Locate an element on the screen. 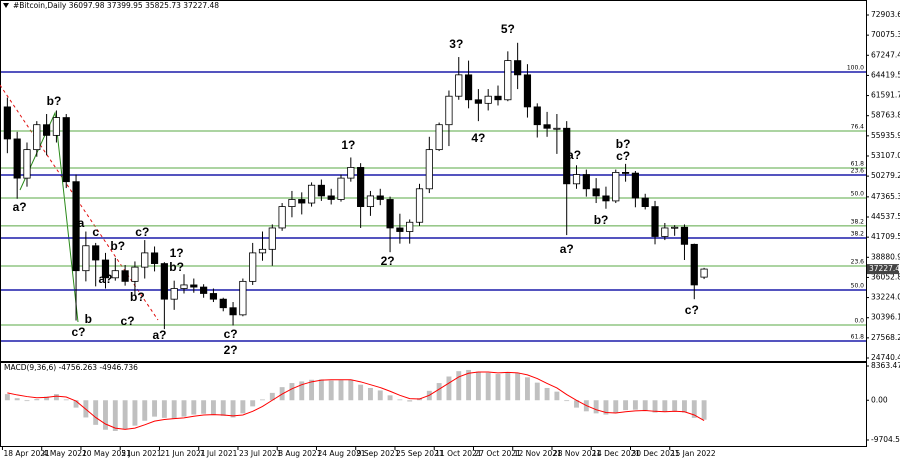 This screenshot has height=459, width=900. x-tick-label: 7 Jul 2021 is located at coordinates (219, 453).